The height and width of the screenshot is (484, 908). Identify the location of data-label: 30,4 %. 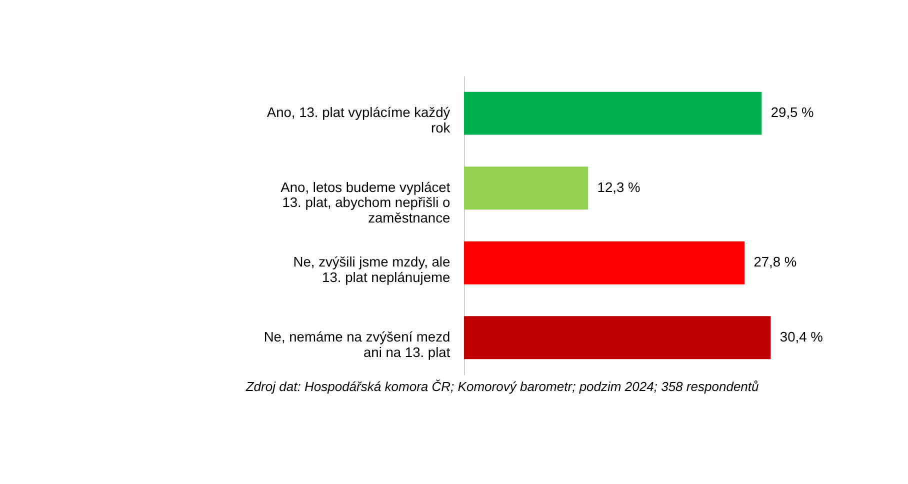
(801, 336).